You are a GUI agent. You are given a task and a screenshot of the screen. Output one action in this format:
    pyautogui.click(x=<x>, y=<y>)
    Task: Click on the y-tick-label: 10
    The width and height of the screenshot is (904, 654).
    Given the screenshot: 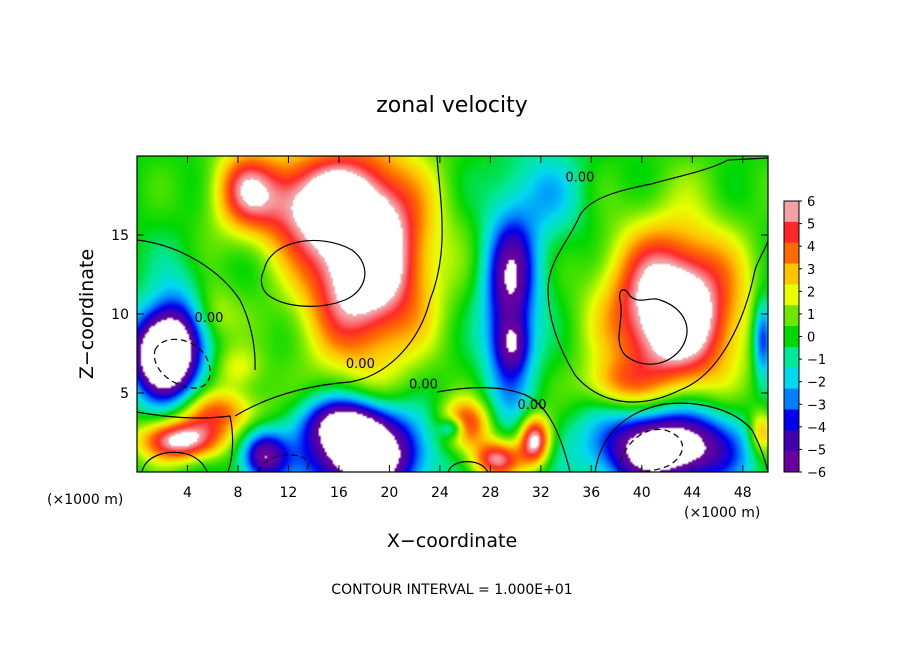 What is the action you would take?
    pyautogui.click(x=120, y=315)
    